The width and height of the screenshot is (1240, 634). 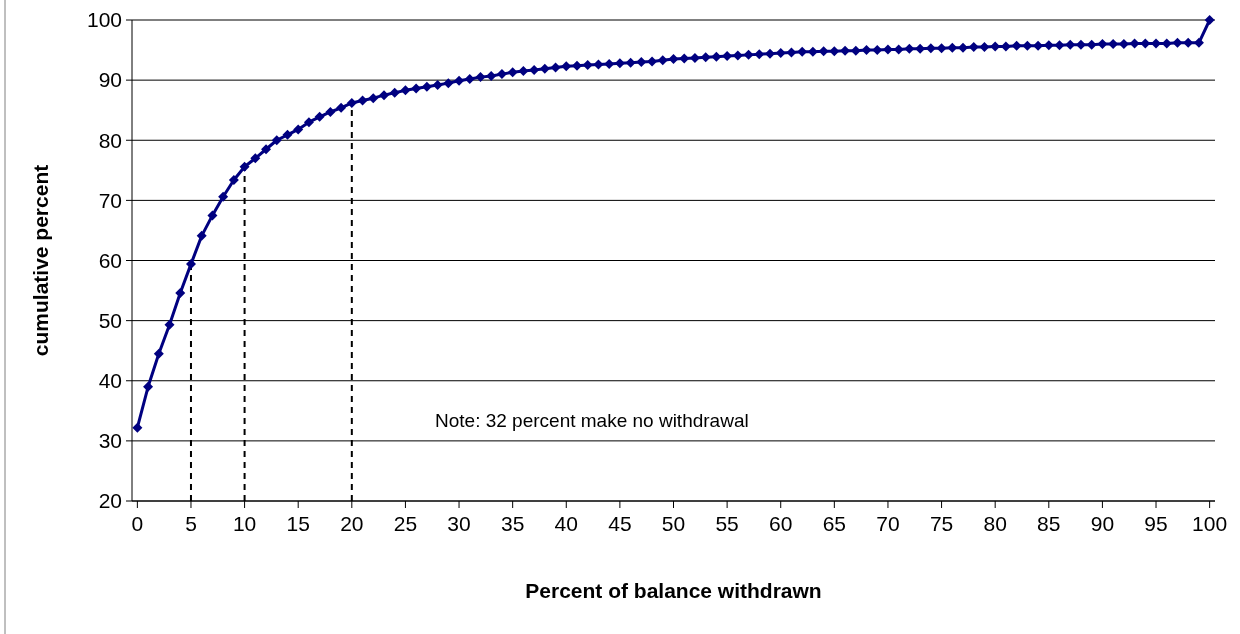 What do you see at coordinates (137, 523) in the screenshot?
I see `x-tick-label: 0` at bounding box center [137, 523].